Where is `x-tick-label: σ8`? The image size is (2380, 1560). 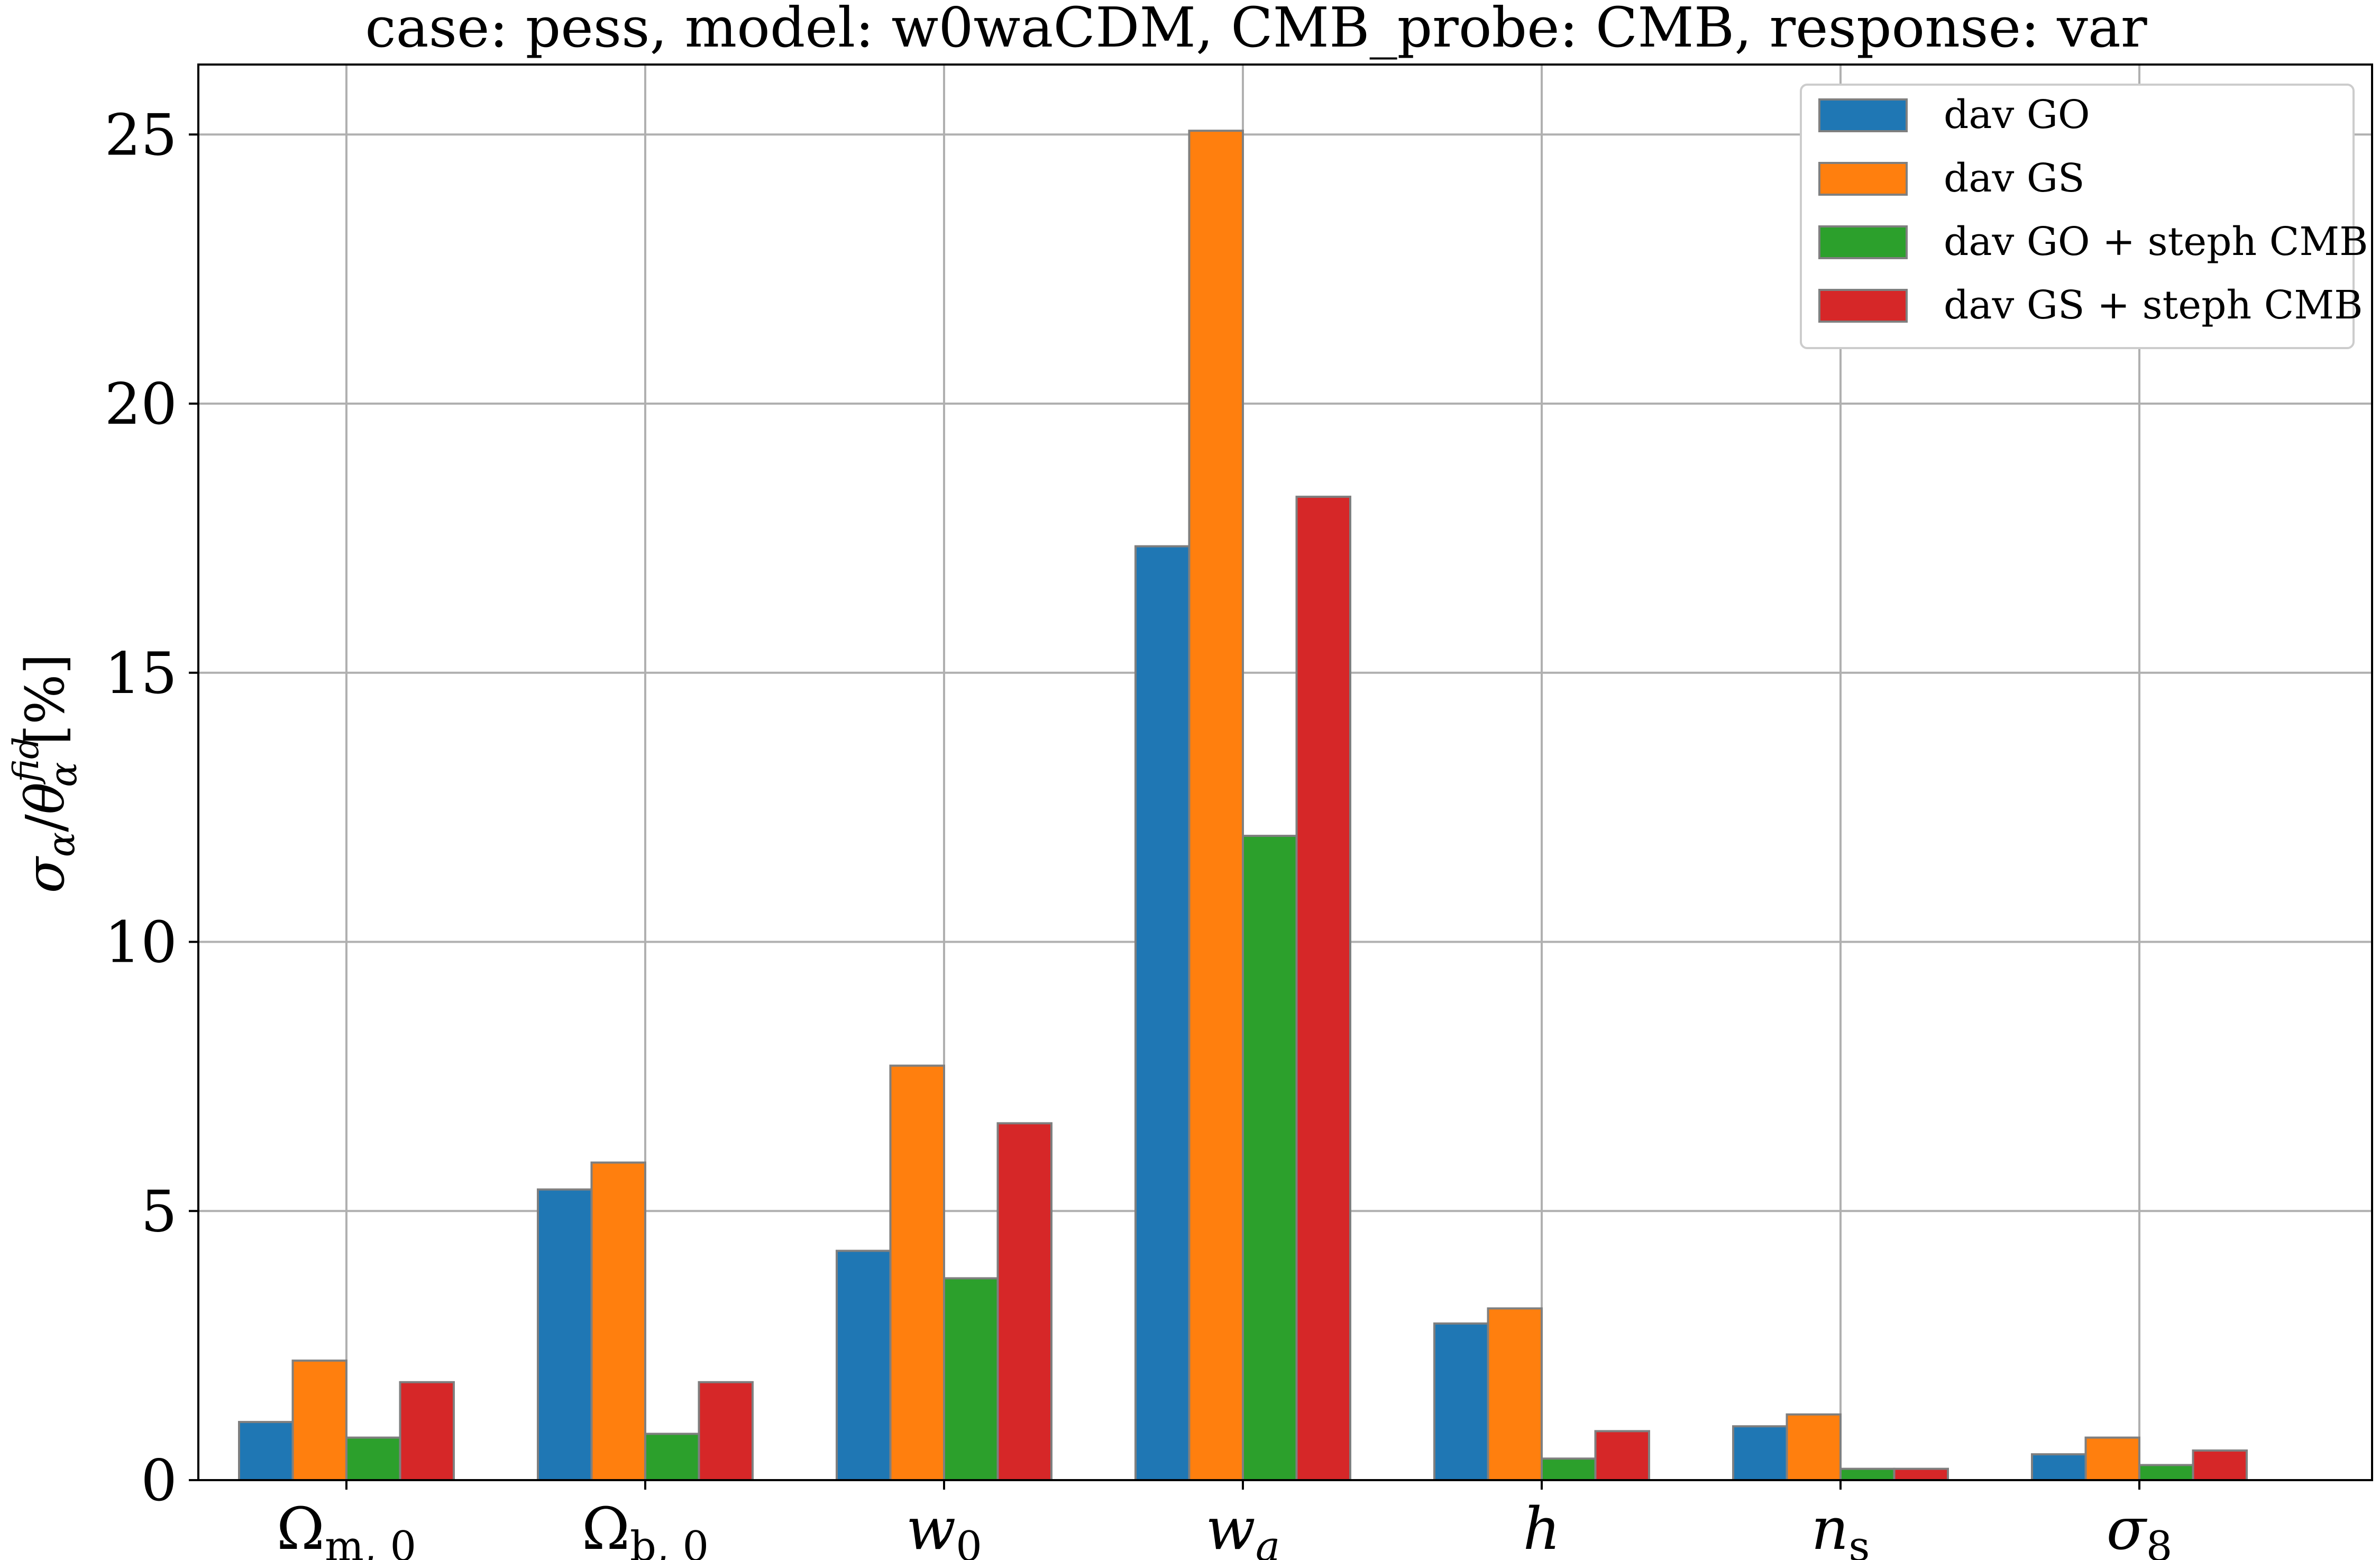
x-tick-label: σ8 is located at coordinates (2140, 1527).